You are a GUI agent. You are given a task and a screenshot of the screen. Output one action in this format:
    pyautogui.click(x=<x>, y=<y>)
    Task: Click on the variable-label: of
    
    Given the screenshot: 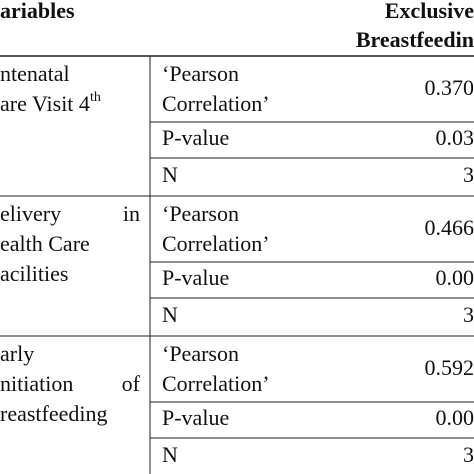 What is the action you would take?
    pyautogui.click(x=131, y=383)
    